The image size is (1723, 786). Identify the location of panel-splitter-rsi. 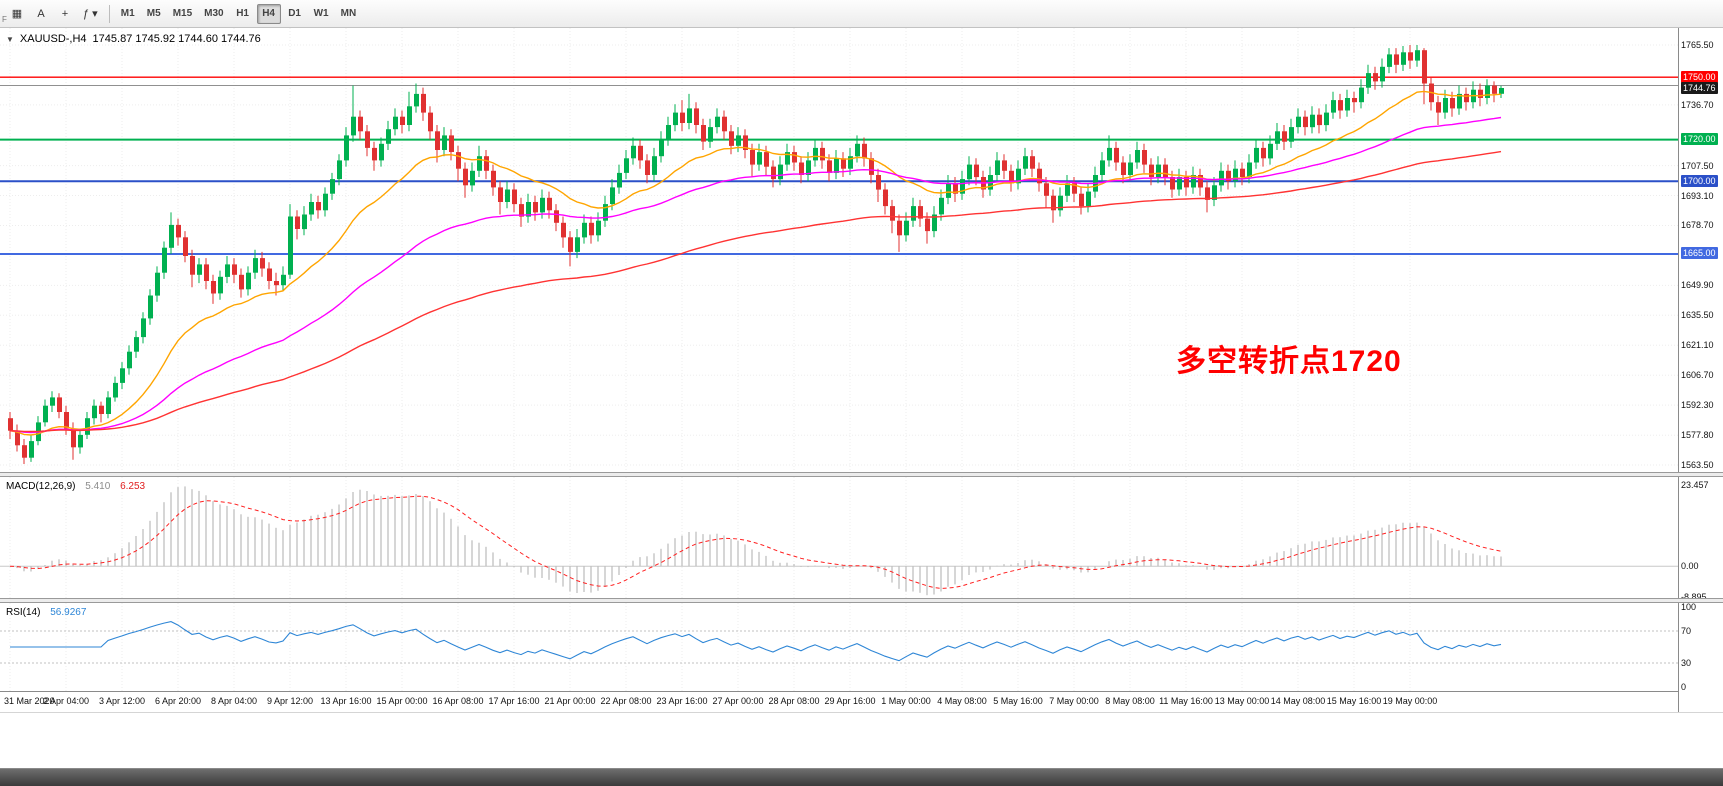
(861, 600).